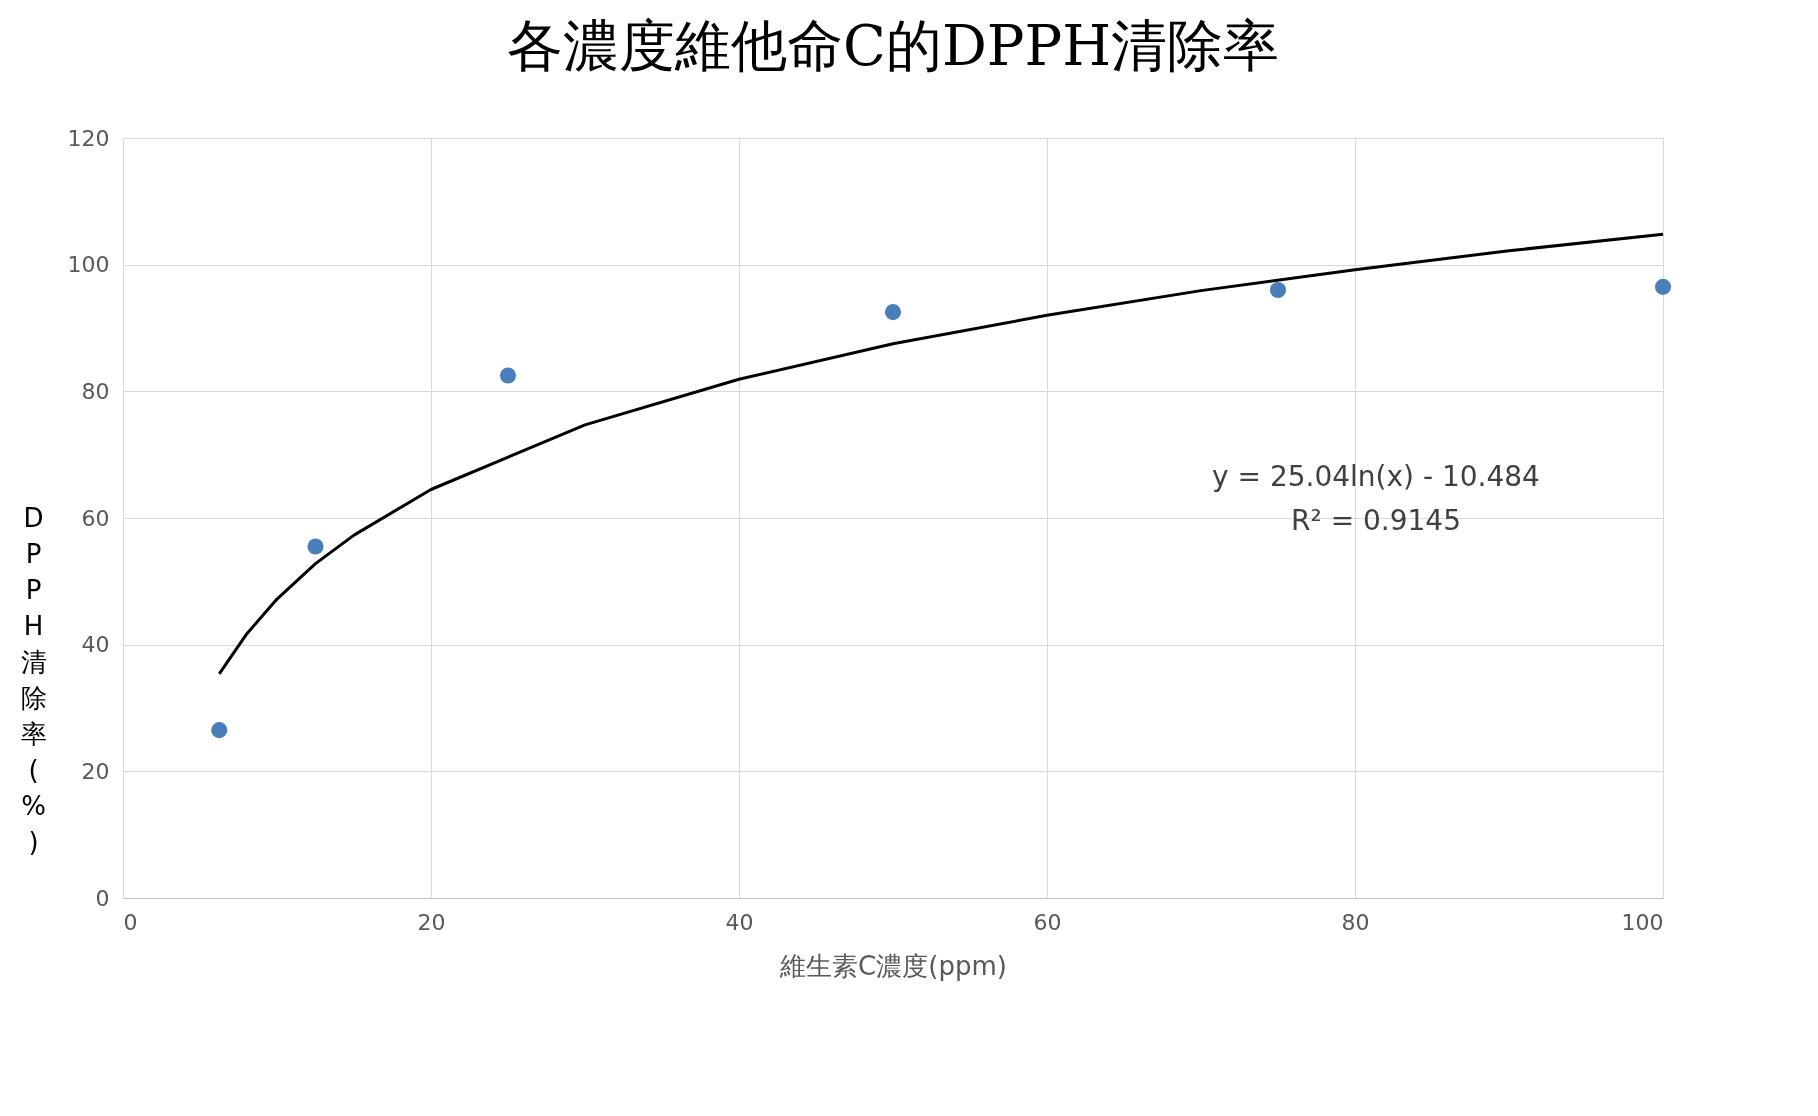 This screenshot has width=1818, height=1116. I want to click on annotation: R² = 0.9145, so click(1376, 520).